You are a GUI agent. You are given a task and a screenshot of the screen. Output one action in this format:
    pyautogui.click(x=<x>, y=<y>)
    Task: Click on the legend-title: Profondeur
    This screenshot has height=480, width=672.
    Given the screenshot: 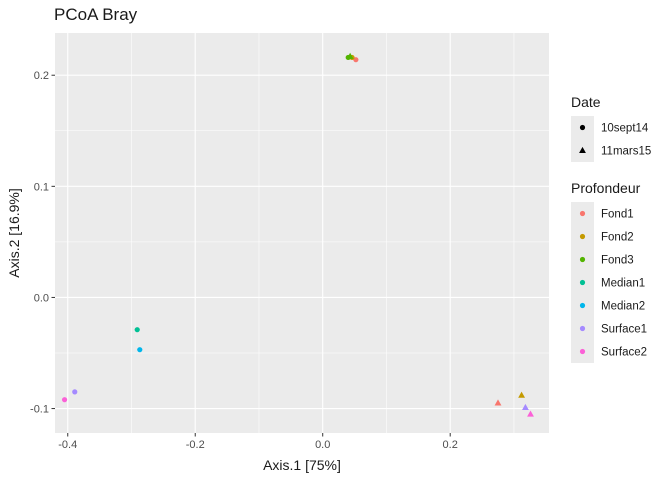 What is the action you would take?
    pyautogui.click(x=606, y=188)
    